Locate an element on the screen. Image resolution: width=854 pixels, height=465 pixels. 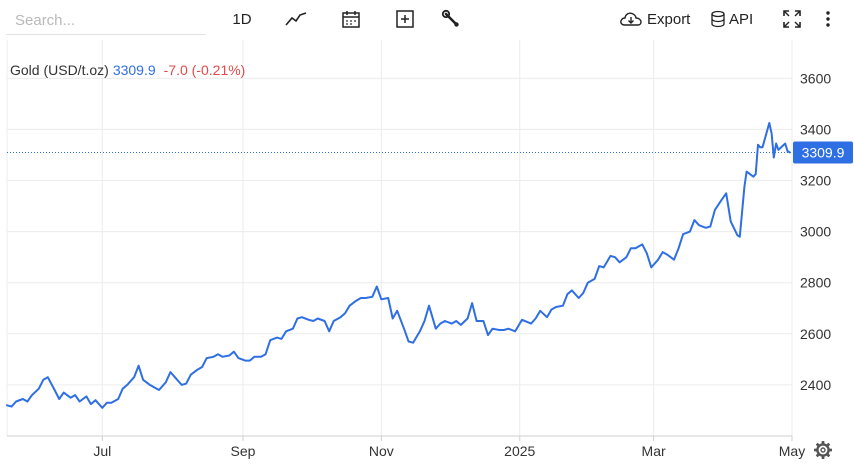
y-axis-ticks: 2400 2600 2800 3000 3200 3400 3600 is located at coordinates (815, 231).